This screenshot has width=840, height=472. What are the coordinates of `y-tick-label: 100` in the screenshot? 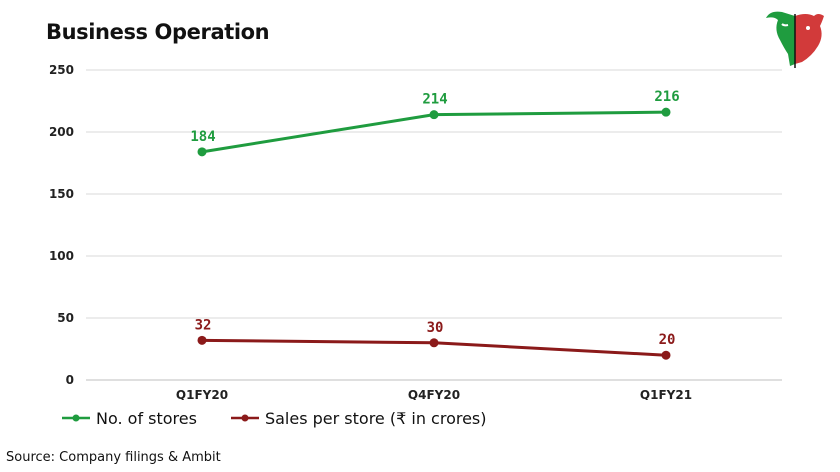 It's located at (61, 256).